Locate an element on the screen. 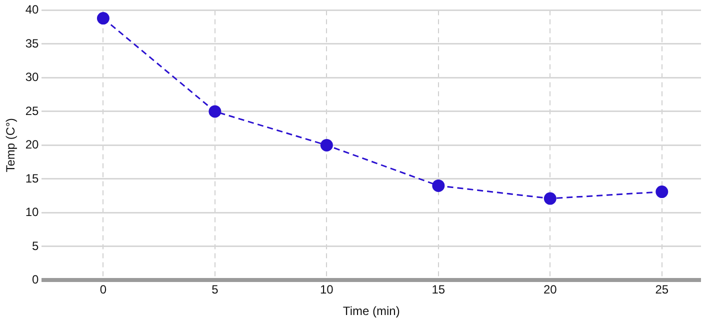 The height and width of the screenshot is (325, 708). x-tick-label: 10 is located at coordinates (327, 289).